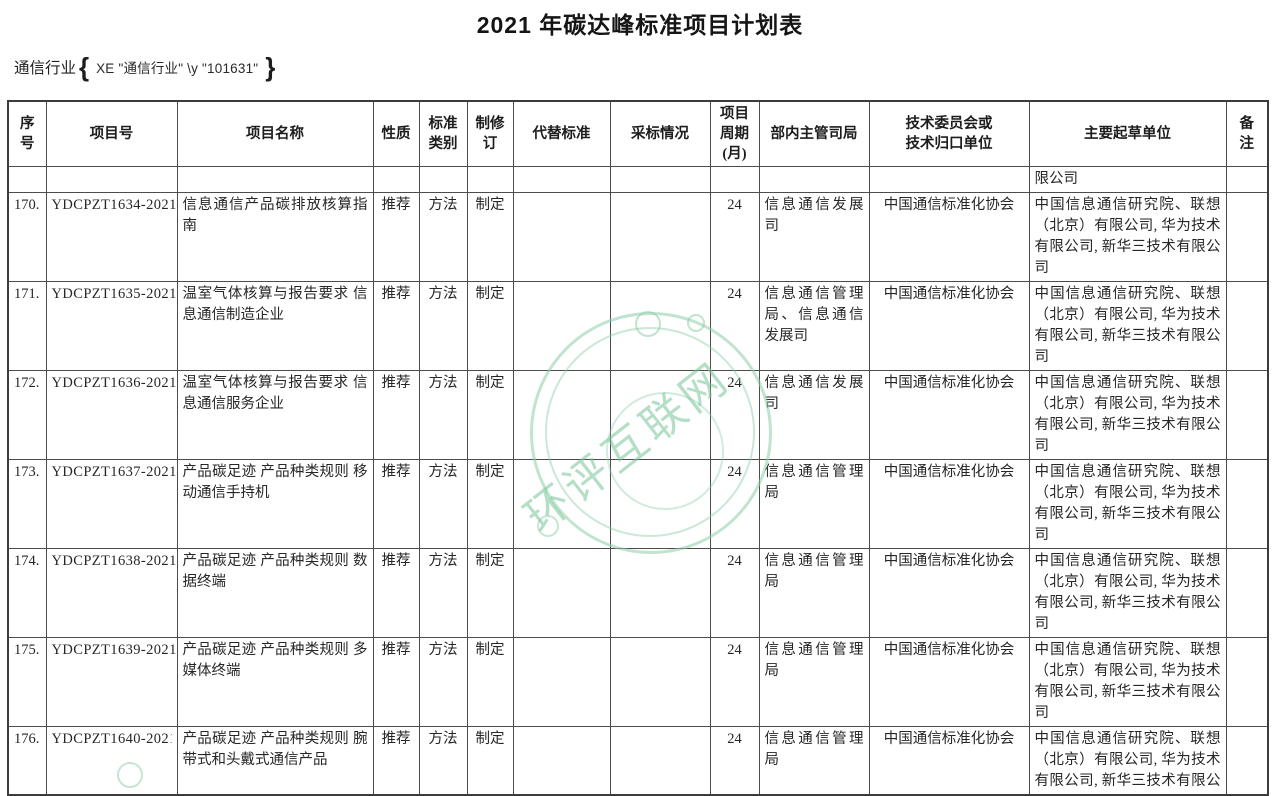 The height and width of the screenshot is (796, 1280). I want to click on section-heading: 通信行业{ XE "通信行业" \y "101631" }, so click(146, 67).